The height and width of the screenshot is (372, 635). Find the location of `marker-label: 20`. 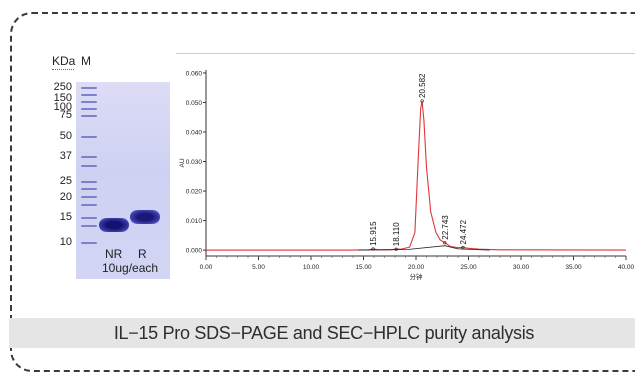

marker-label: 20 is located at coordinates (65, 197).